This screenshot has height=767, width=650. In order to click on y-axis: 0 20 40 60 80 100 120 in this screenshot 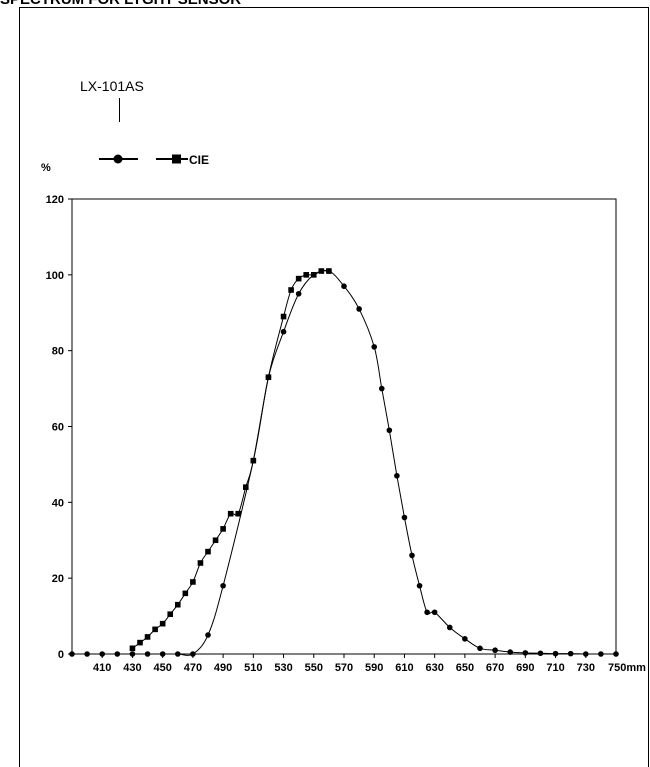, I will do `click(59, 427)`.